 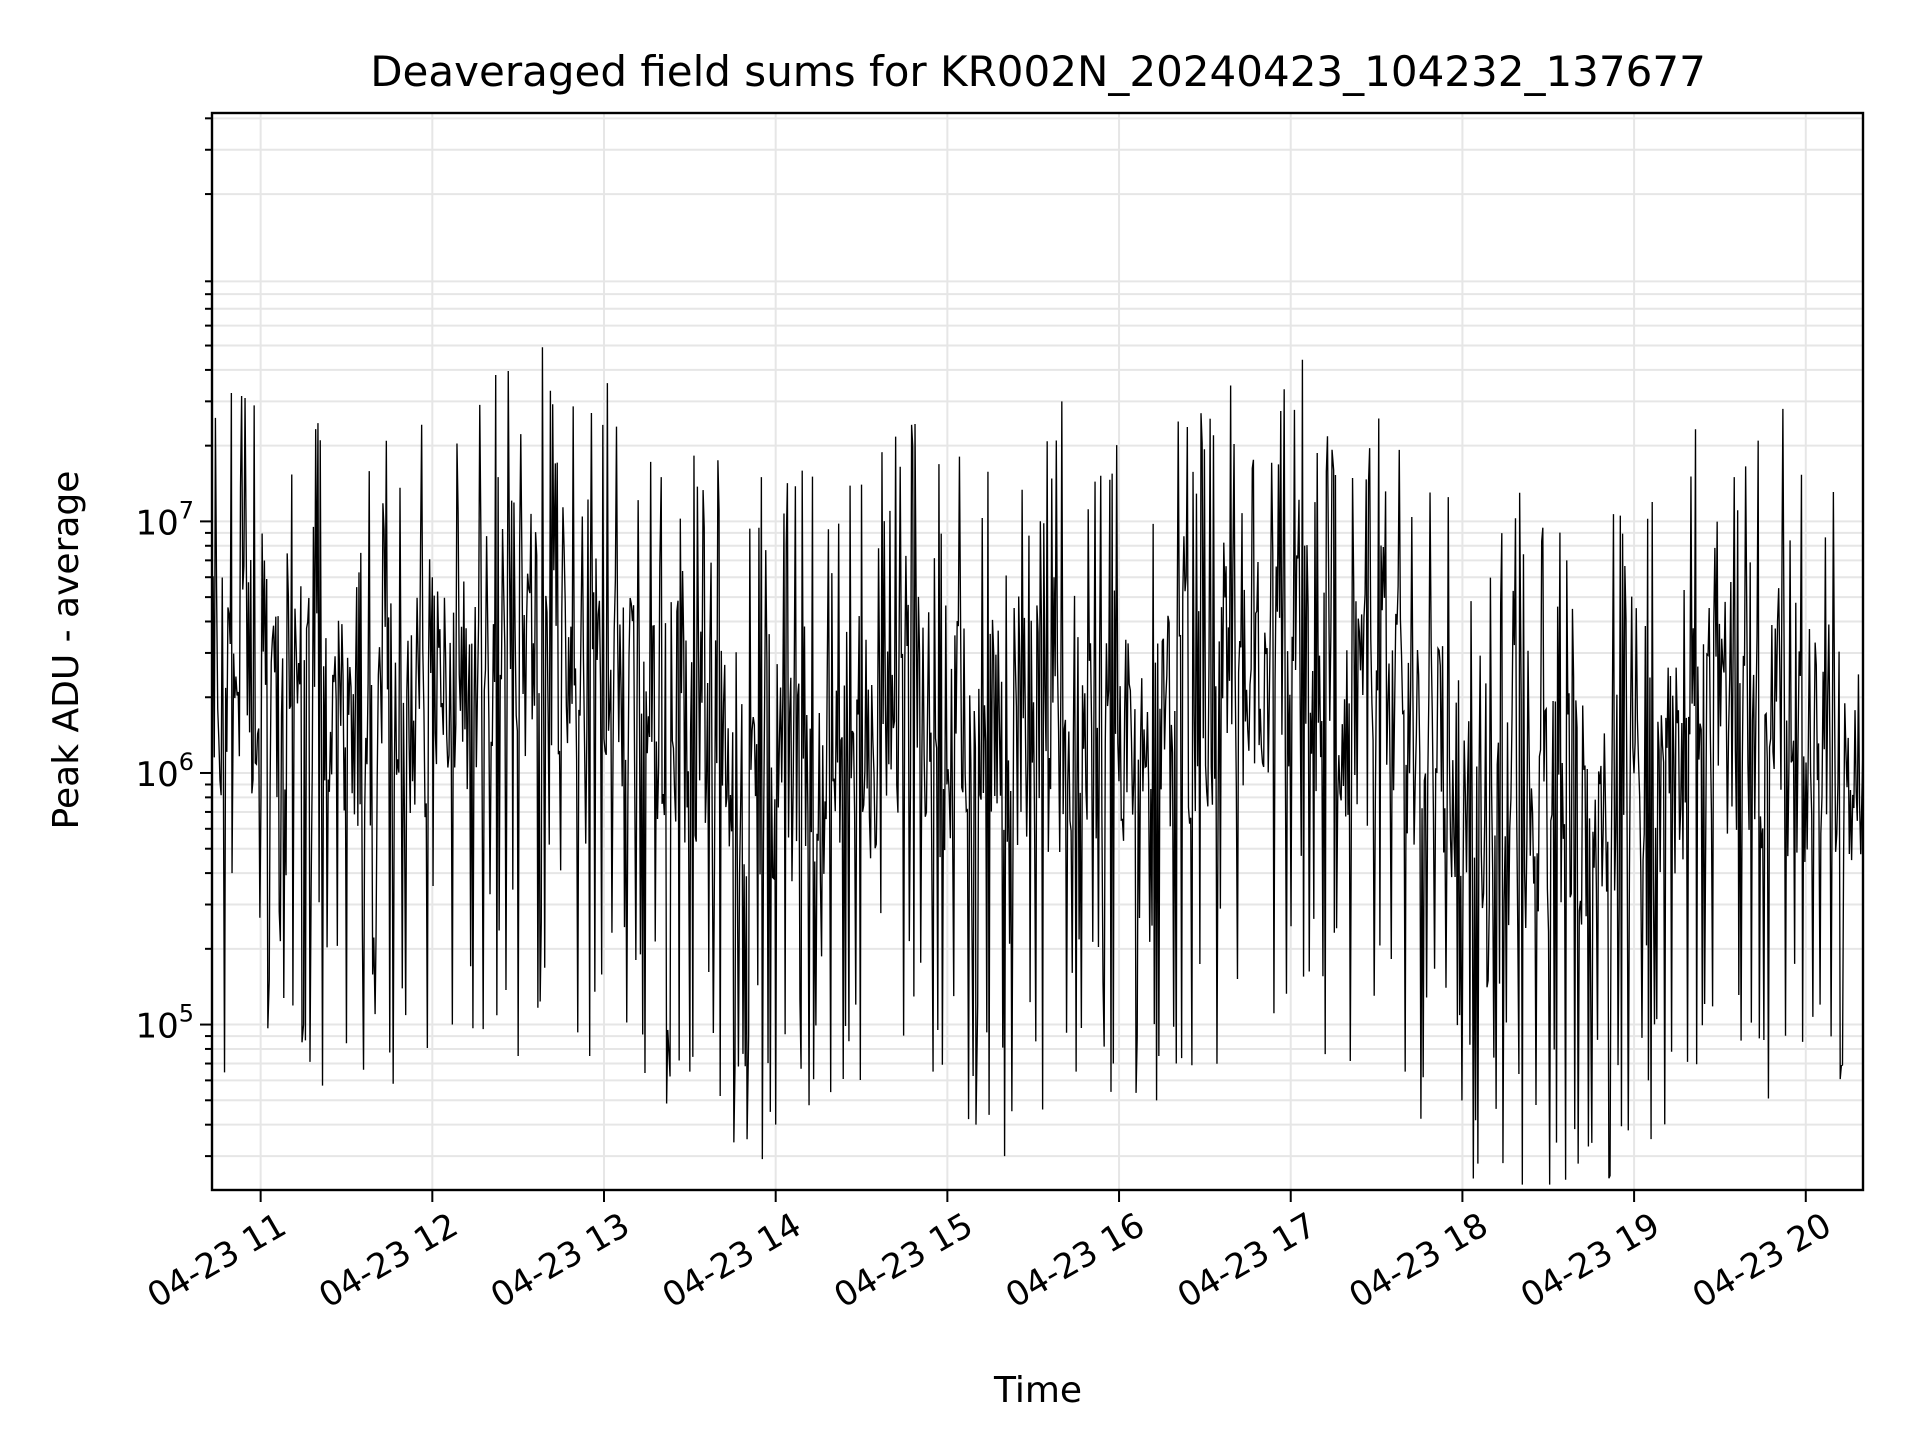 What do you see at coordinates (1419, 1260) in the screenshot?
I see `x-tick-label: 04-23 18` at bounding box center [1419, 1260].